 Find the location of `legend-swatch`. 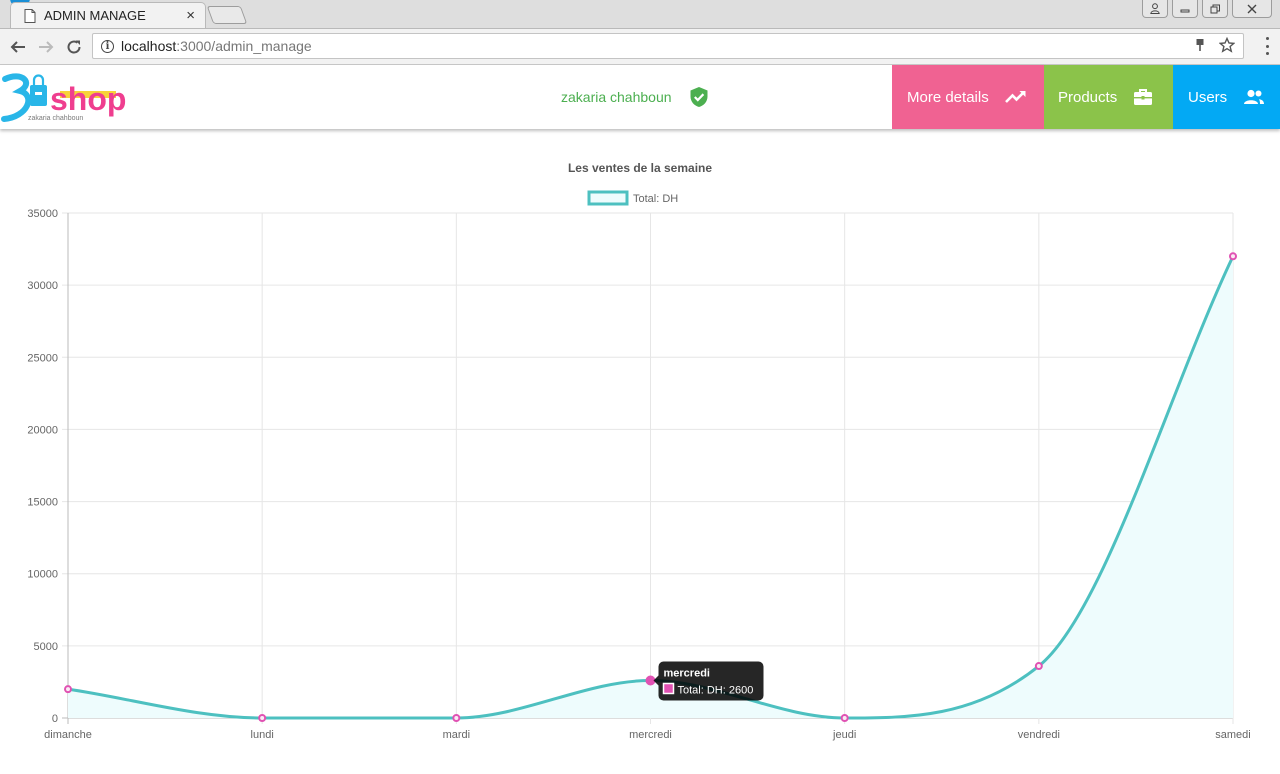

legend-swatch is located at coordinates (608, 198).